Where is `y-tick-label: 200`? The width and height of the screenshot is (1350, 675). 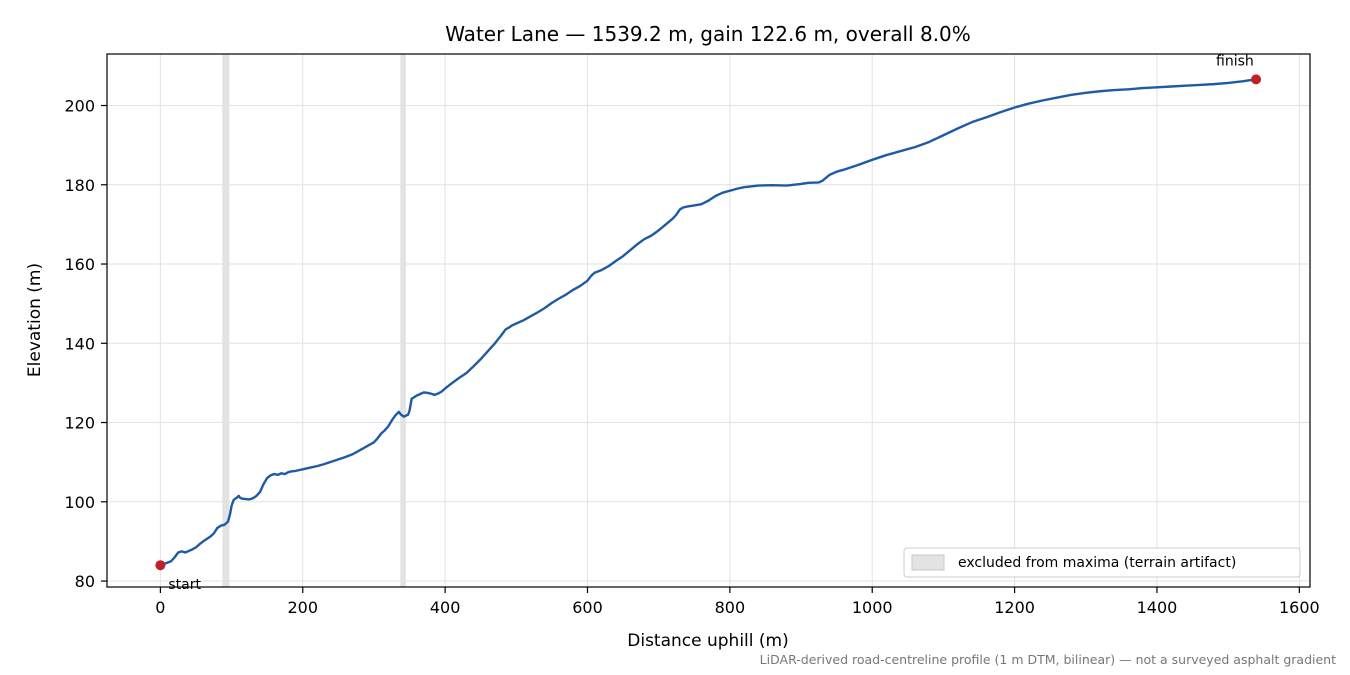
y-tick-label: 200 is located at coordinates (79, 106).